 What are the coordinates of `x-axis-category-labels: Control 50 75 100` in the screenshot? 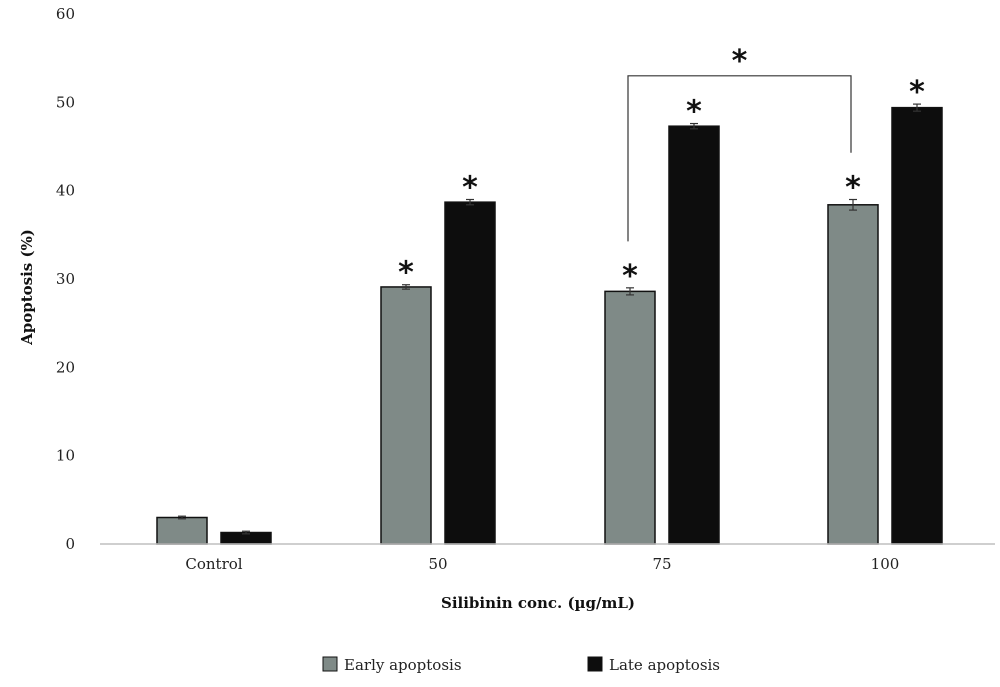 It's located at (542, 564).